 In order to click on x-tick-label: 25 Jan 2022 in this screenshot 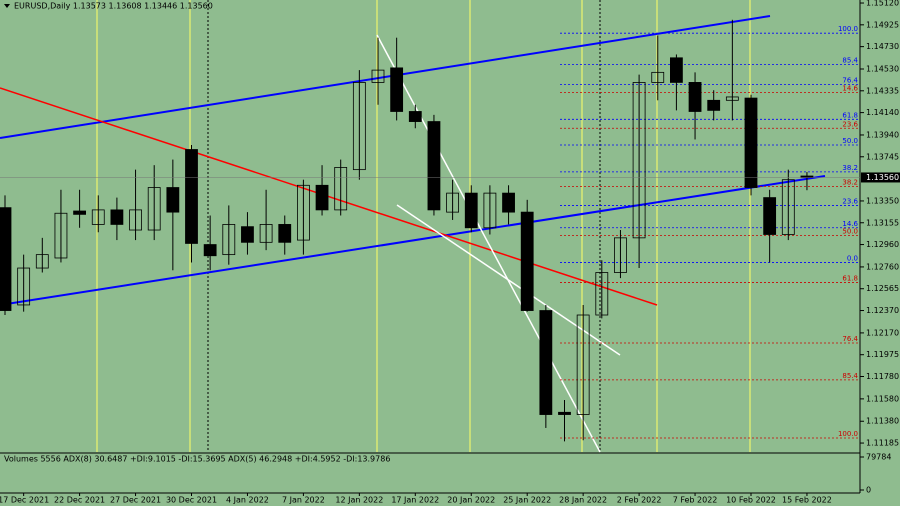, I will do `click(527, 500)`.